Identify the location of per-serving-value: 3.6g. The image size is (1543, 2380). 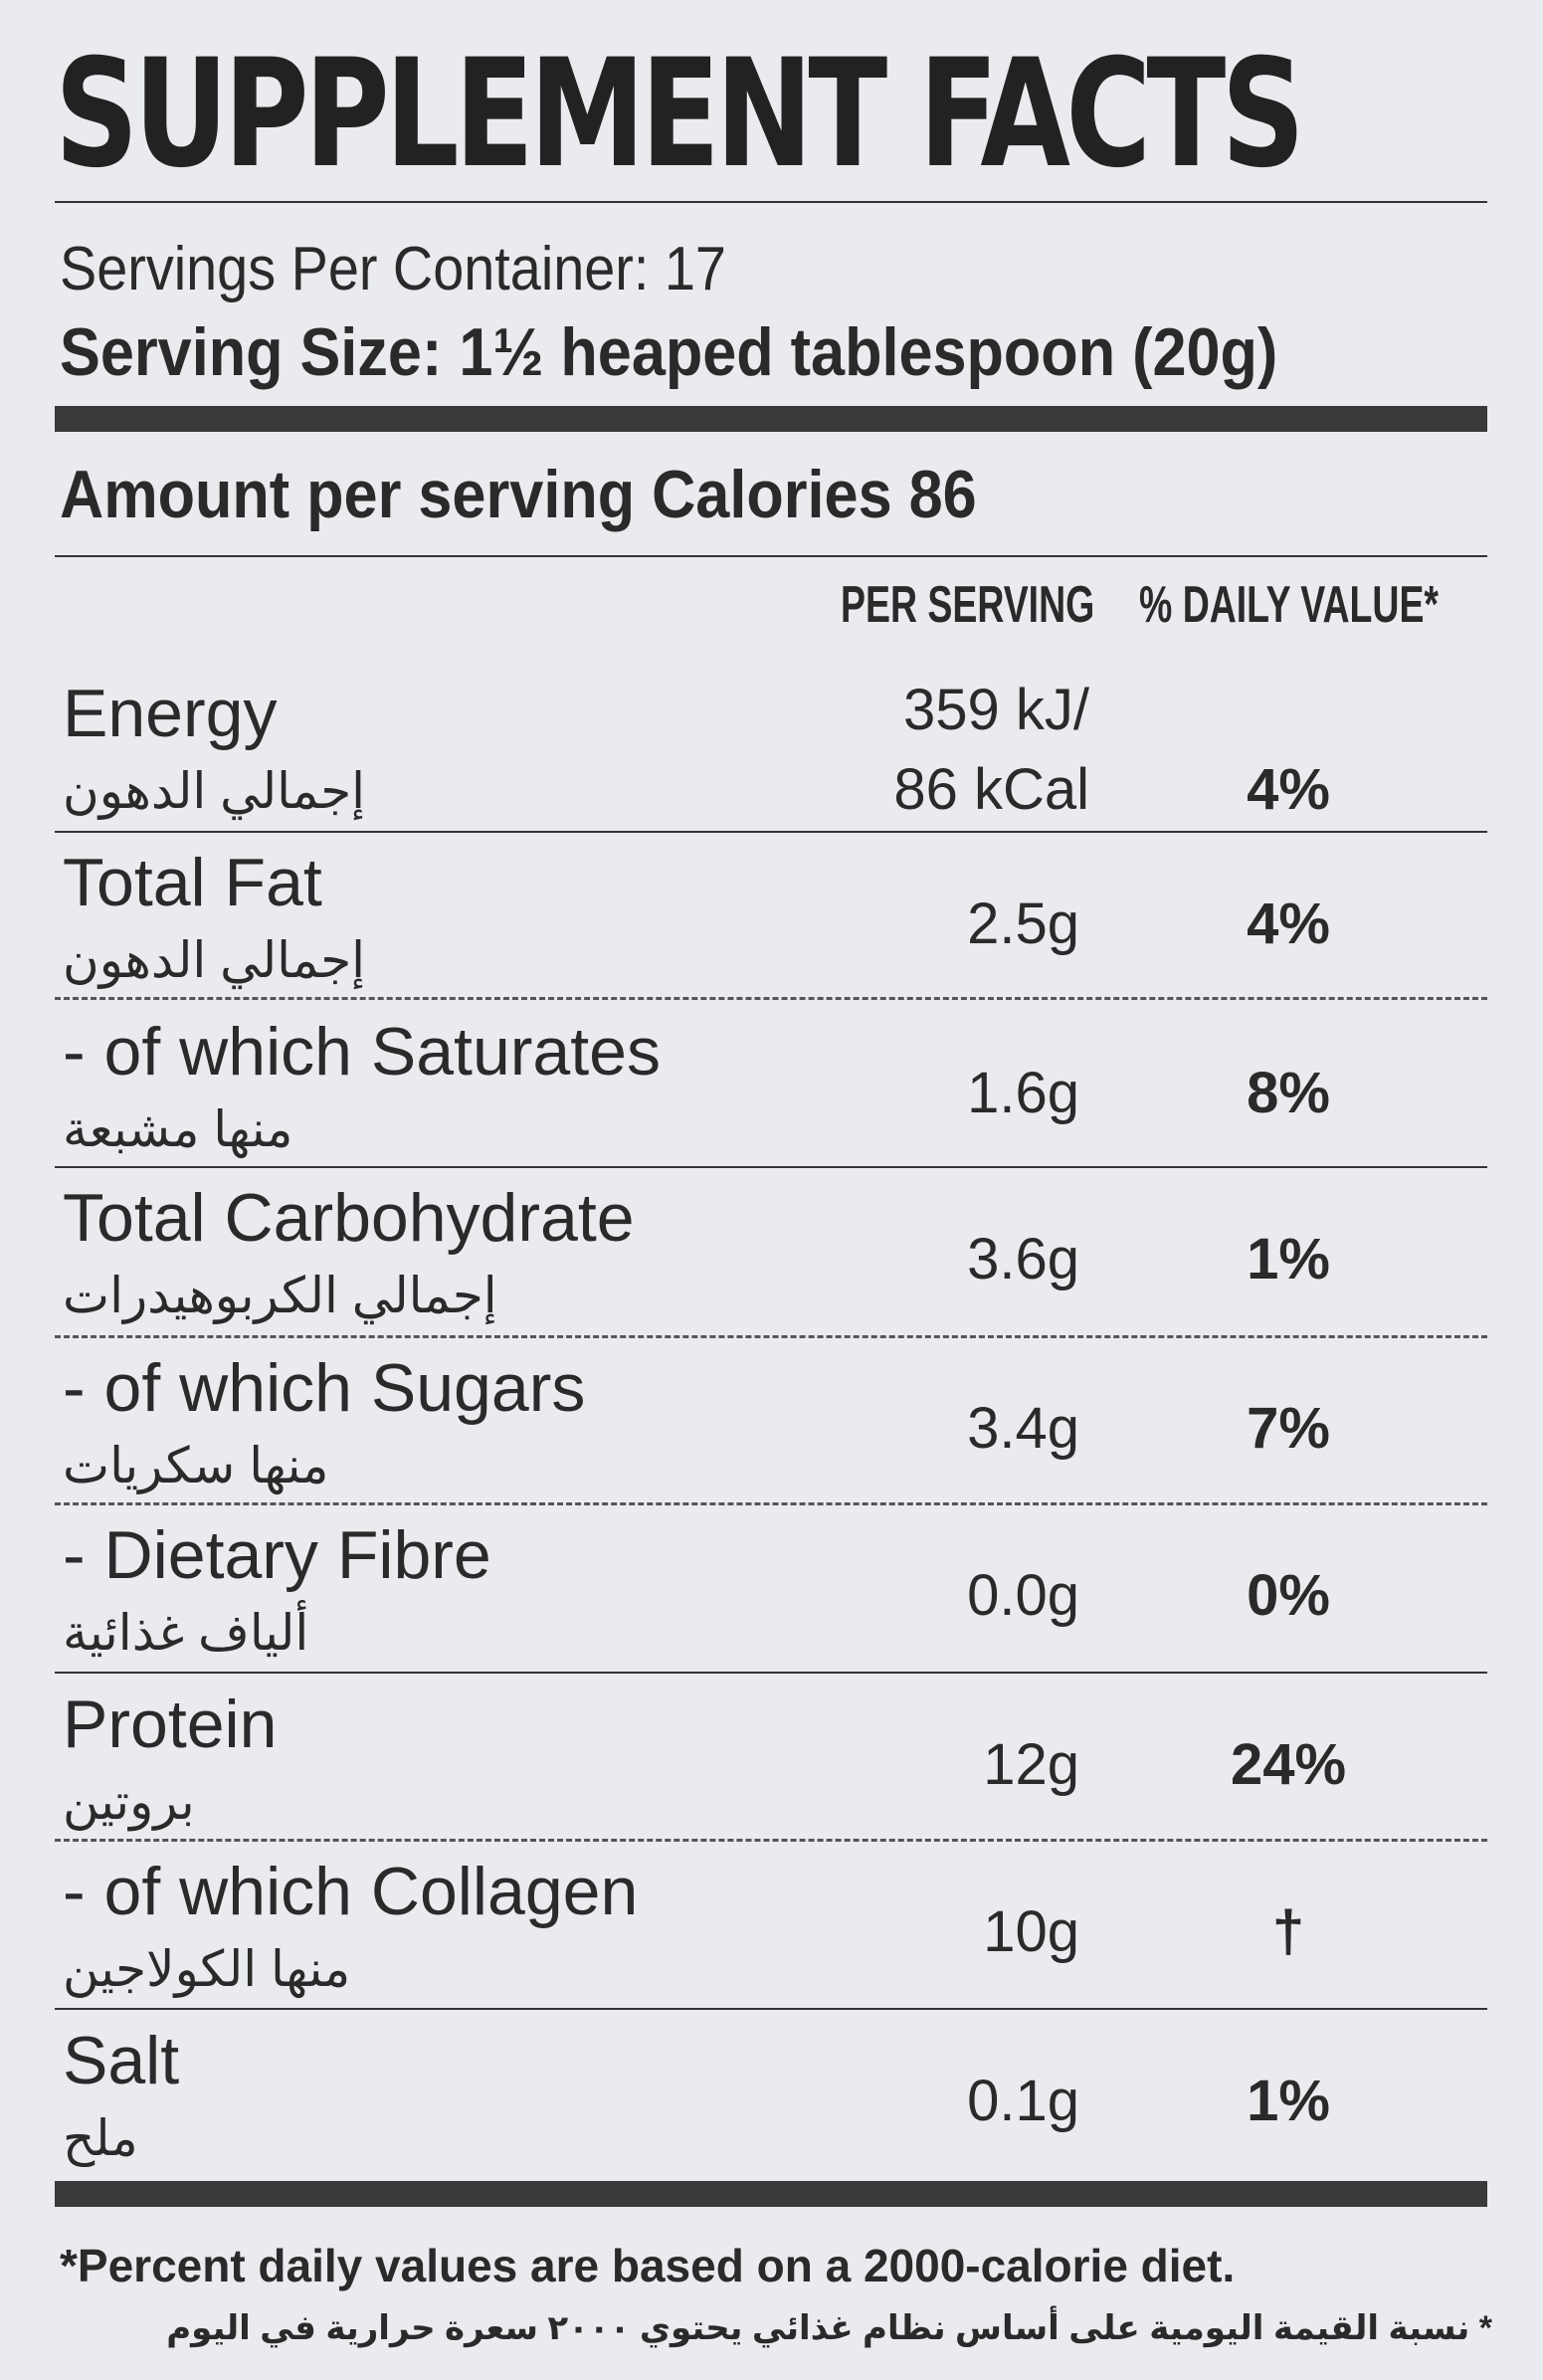
(1023, 1259).